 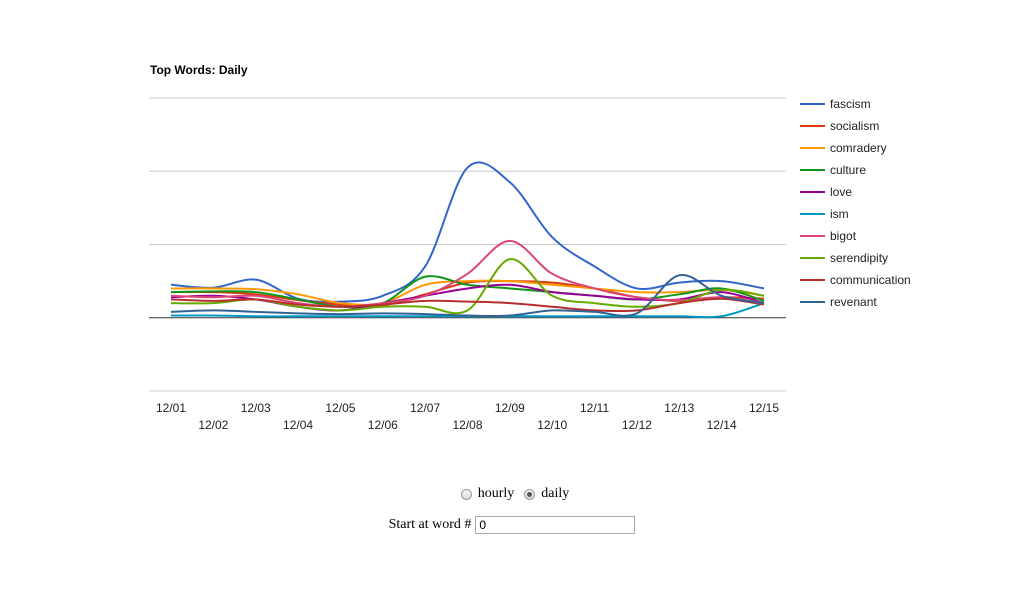 I want to click on daily-label: daily, so click(x=555, y=493).